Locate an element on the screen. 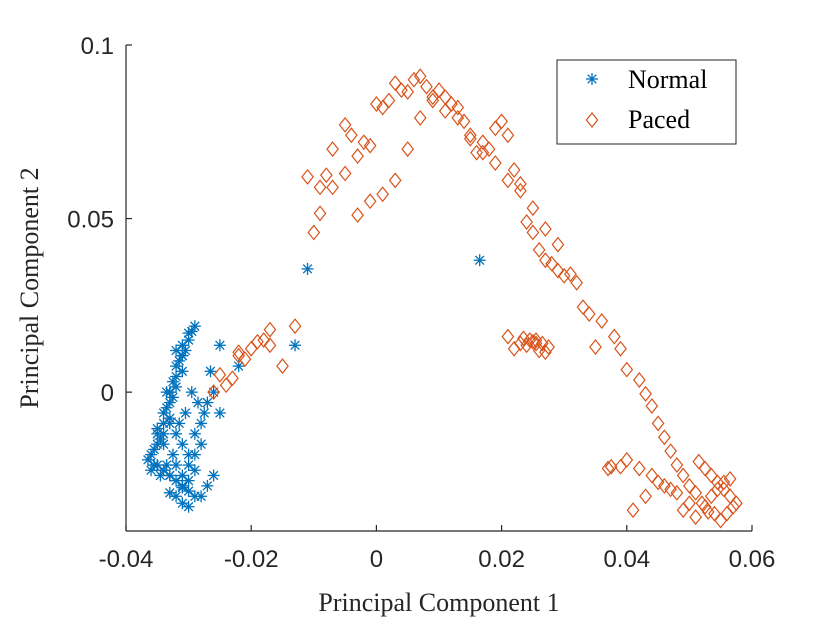 This screenshot has height=623, width=830. x-tick-label: -0.02 is located at coordinates (251, 559).